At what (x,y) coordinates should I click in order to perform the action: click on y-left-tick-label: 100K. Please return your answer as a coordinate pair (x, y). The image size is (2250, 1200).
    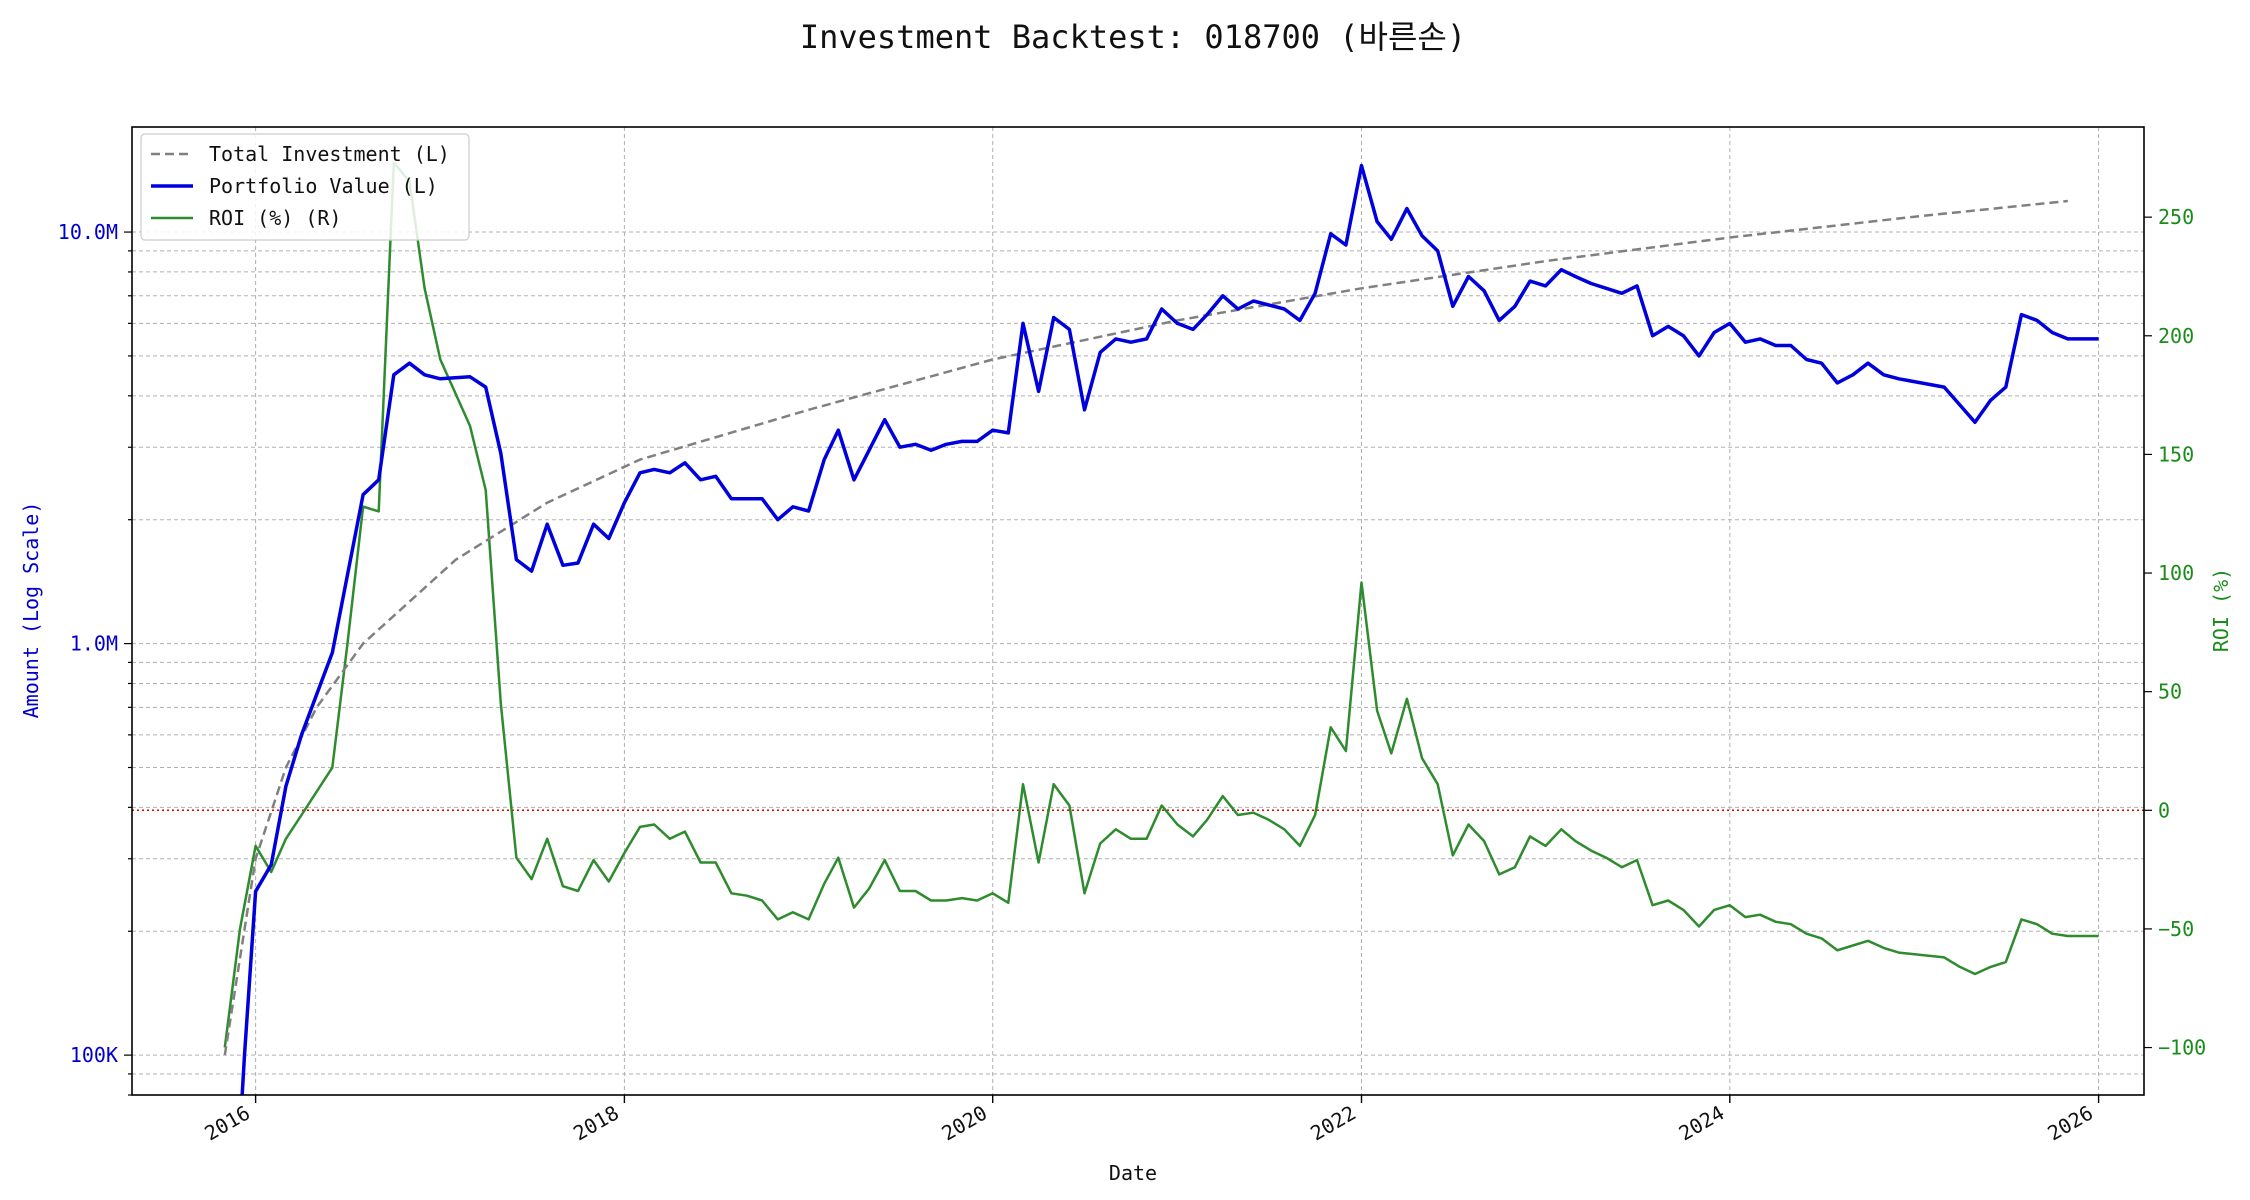
    Looking at the image, I should click on (94, 1055).